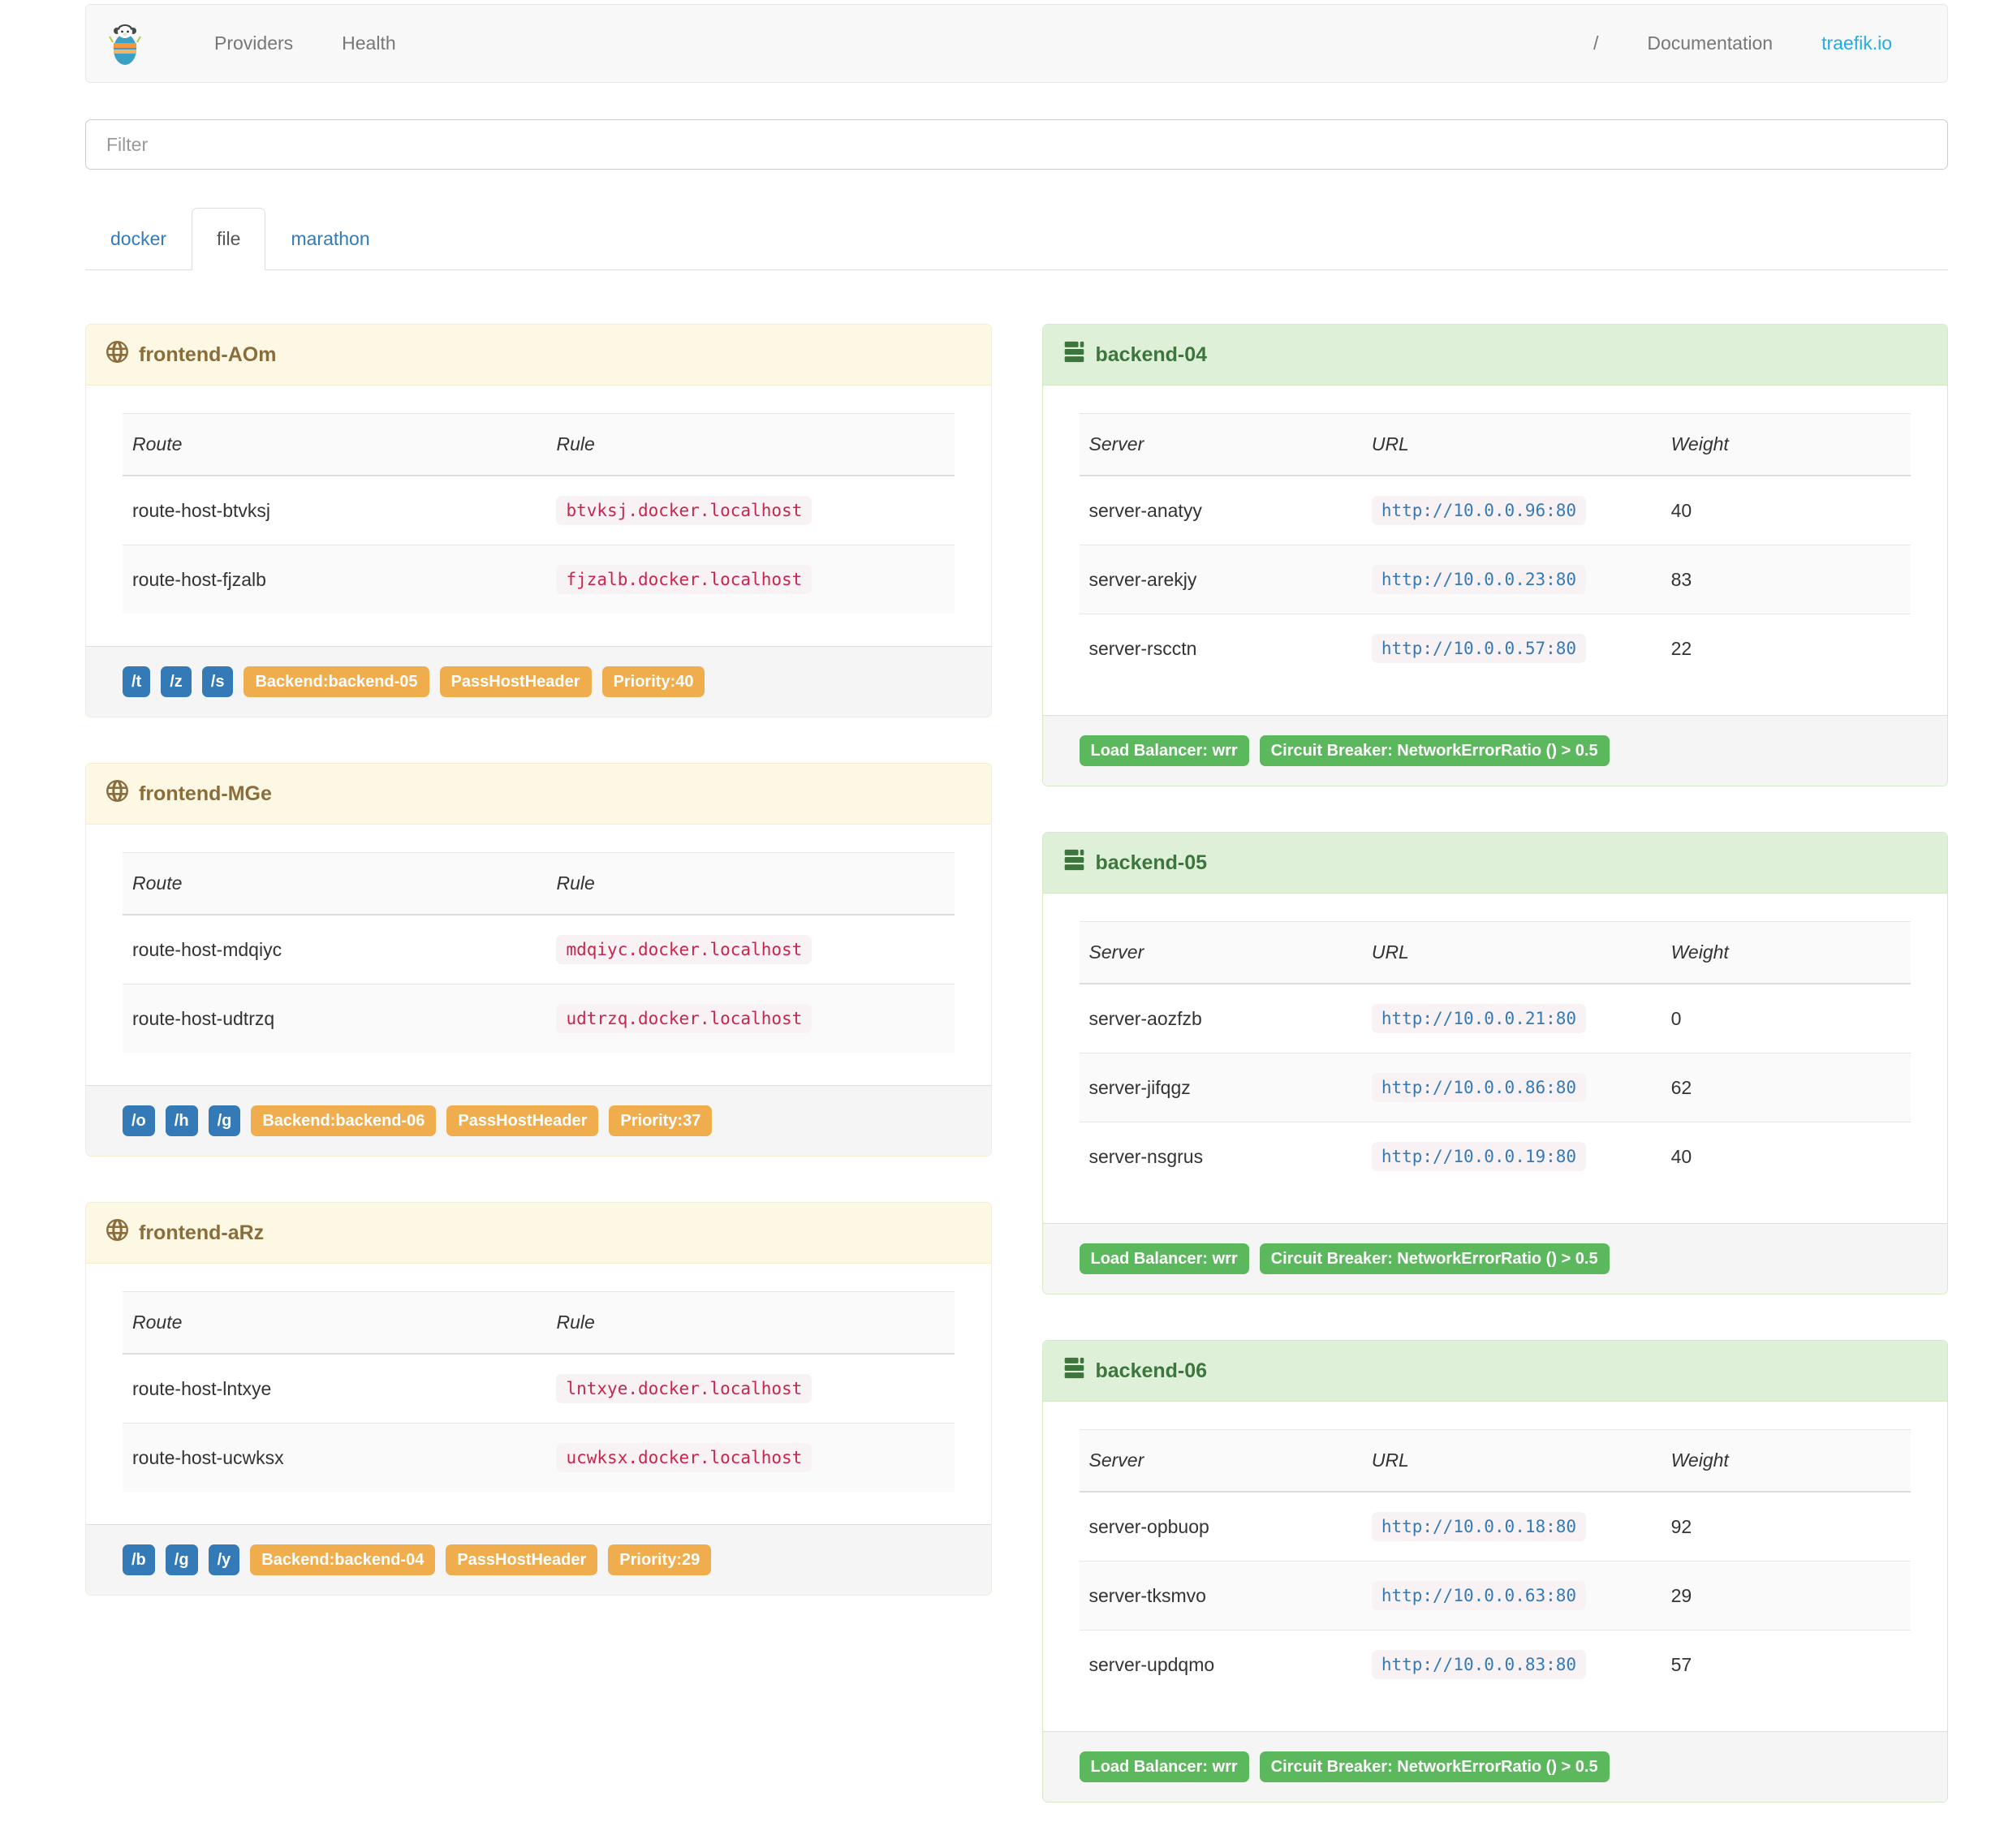 This screenshot has height=1848, width=2000. I want to click on weight-cell: 0, so click(1786, 1018).